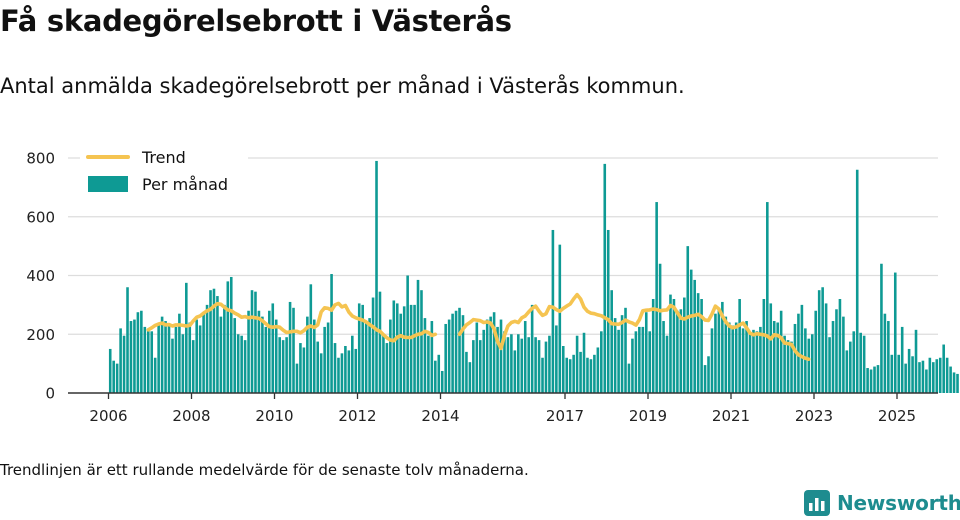 This screenshot has height=520, width=960. I want to click on x-tick-label: 2017, so click(565, 416).